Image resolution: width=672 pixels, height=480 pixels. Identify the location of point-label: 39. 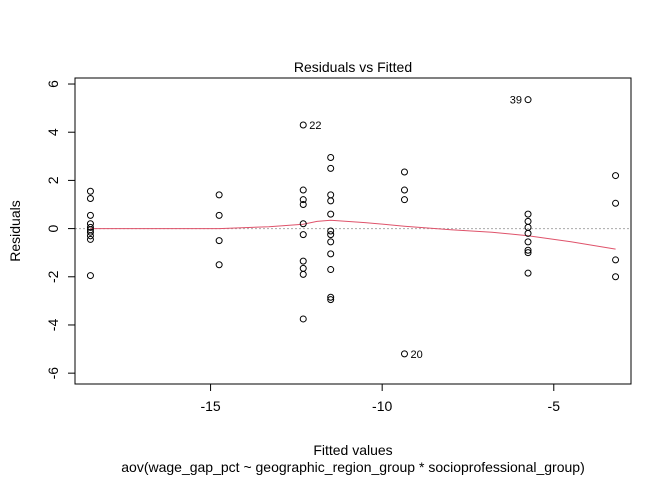
(516, 101).